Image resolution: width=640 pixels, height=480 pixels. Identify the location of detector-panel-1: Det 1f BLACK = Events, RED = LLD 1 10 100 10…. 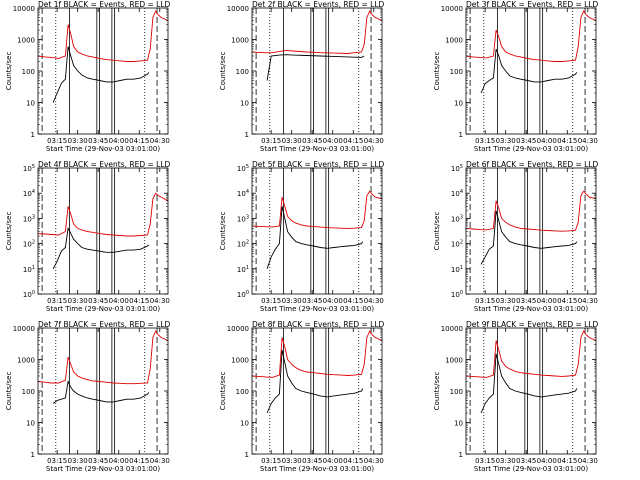
(88, 76).